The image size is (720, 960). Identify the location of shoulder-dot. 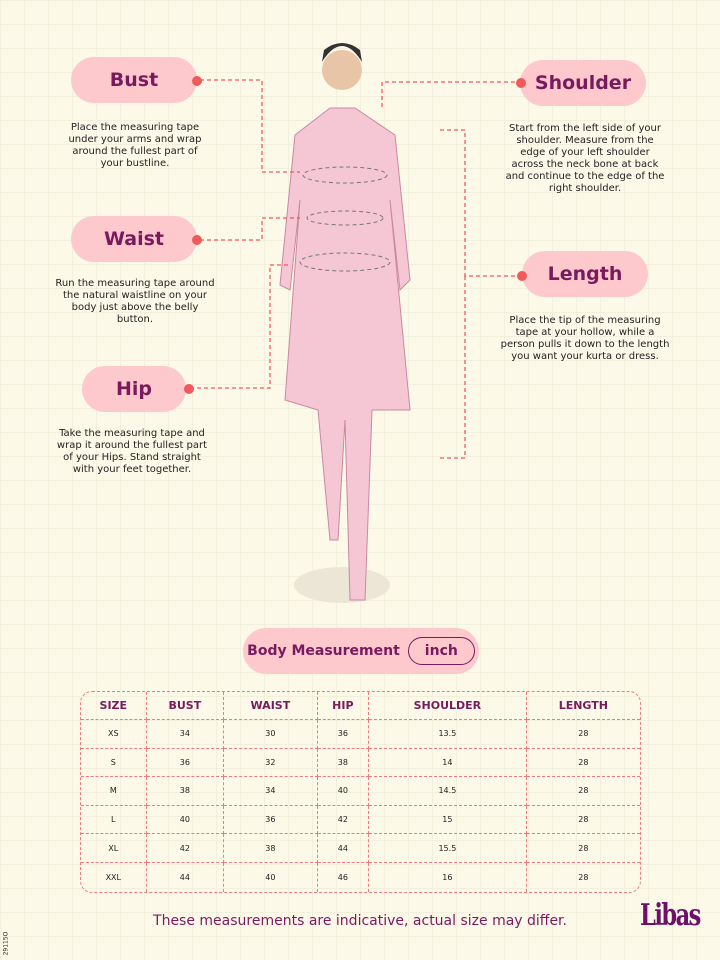
(521, 83).